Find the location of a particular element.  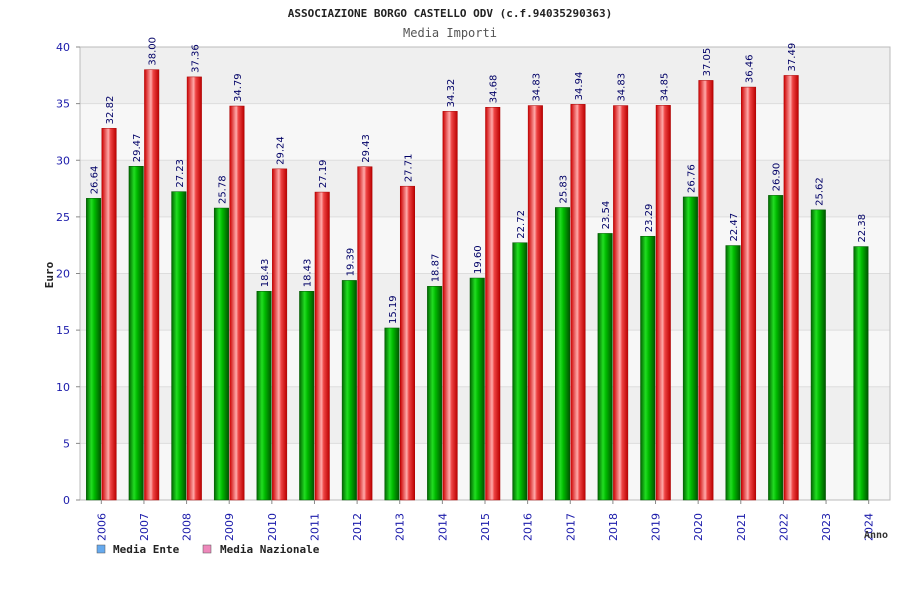

bar-value-label: 26.90 is located at coordinates (777, 177).